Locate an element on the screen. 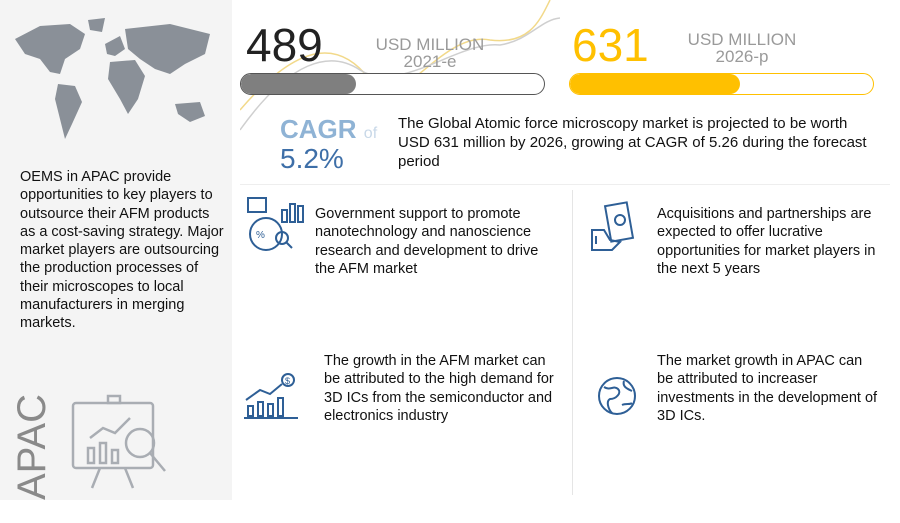 This screenshot has height=523, width=900. unit-2021: USD MILLION 2021-e is located at coordinates (430, 53).